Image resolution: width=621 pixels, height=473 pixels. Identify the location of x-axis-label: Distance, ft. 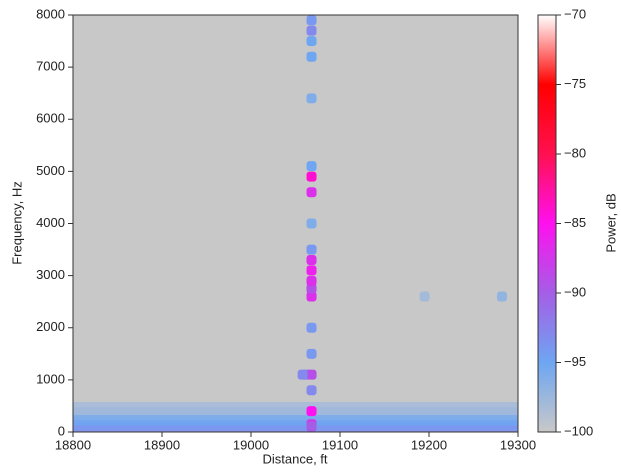
(294, 458).